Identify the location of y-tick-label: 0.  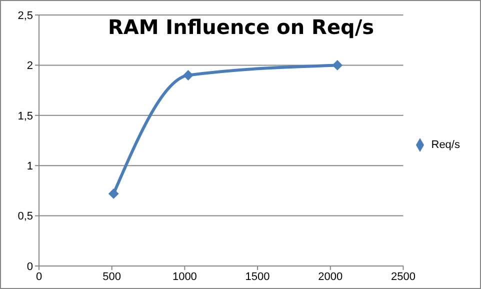
(29, 266).